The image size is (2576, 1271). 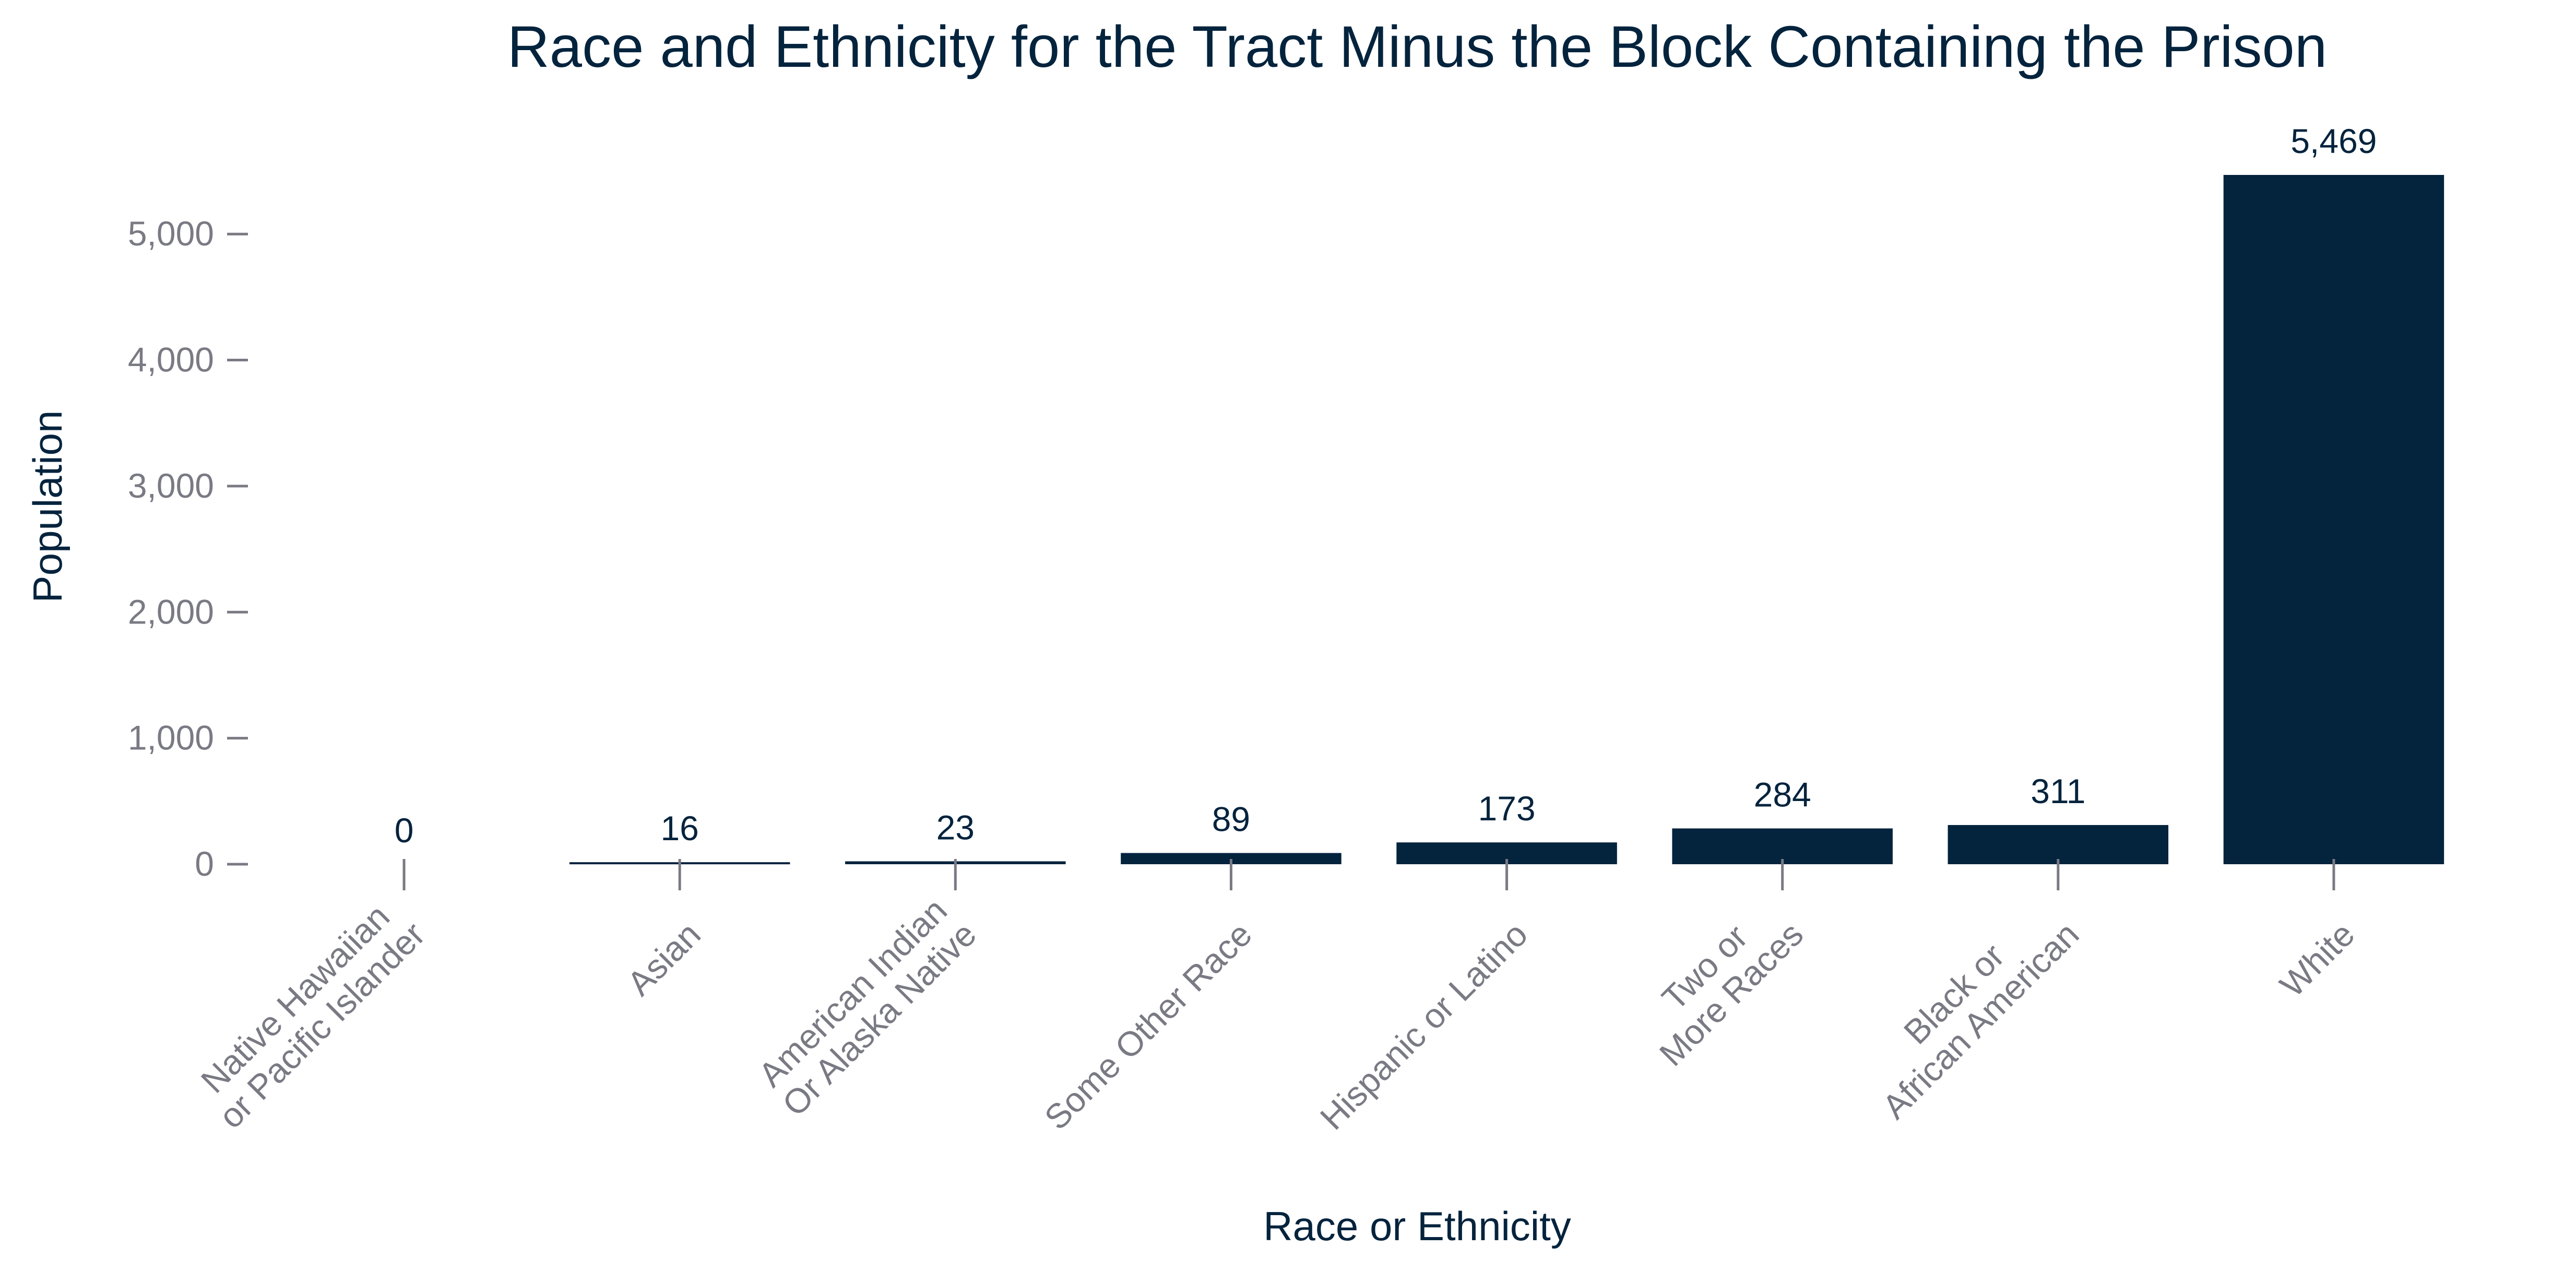 I want to click on bar-value-label: 16, so click(x=679, y=828).